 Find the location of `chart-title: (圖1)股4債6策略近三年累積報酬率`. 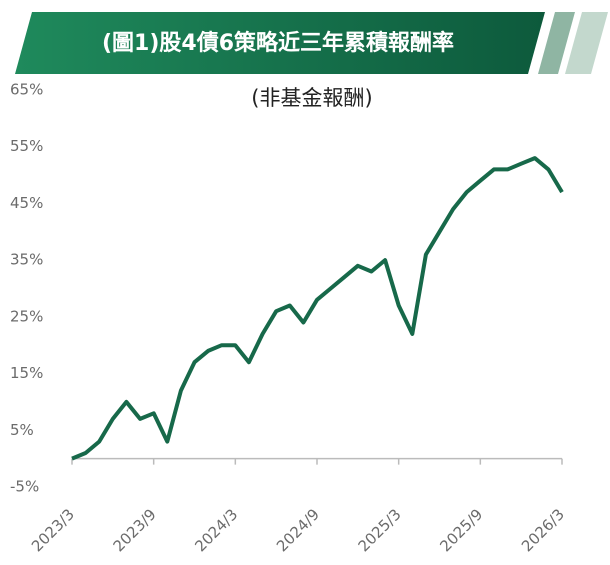

chart-title: (圖1)股4債6策略近三年累積報酬率 is located at coordinates (278, 43).